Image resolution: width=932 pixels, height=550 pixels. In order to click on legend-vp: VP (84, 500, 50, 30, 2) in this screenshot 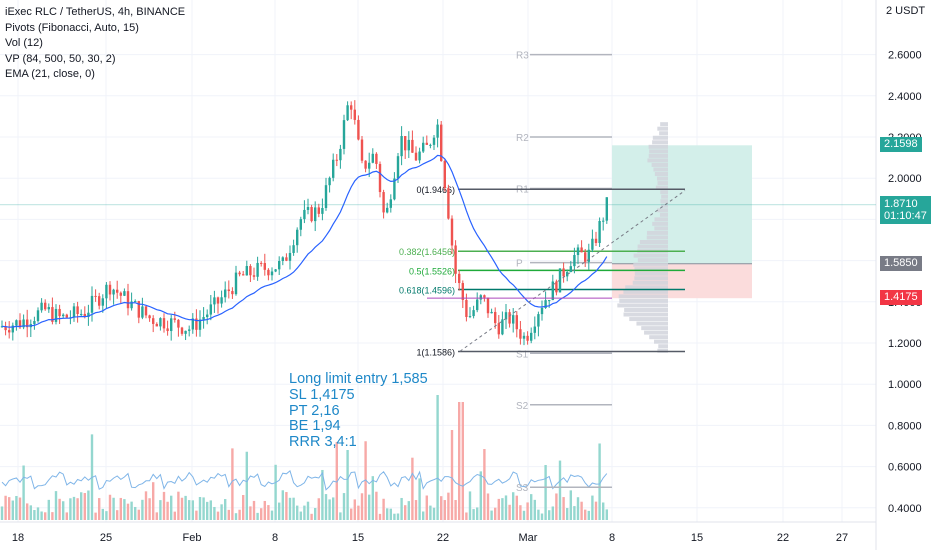, I will do `click(60, 58)`.